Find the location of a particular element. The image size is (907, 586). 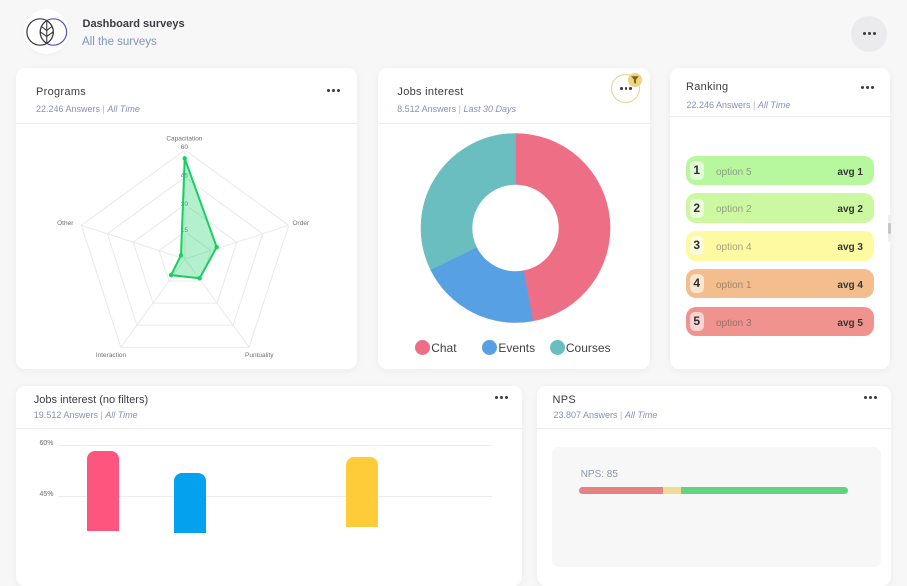

svg-text: Other is located at coordinates (65, 223).